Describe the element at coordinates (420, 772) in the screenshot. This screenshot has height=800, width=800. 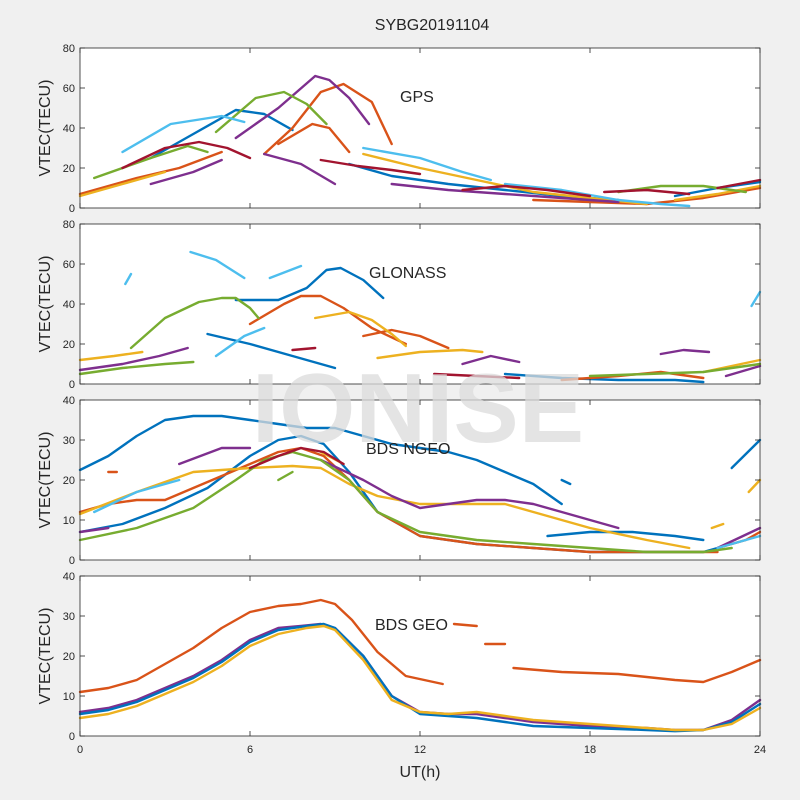
I see `x-axis-label: UT(h)` at that location.